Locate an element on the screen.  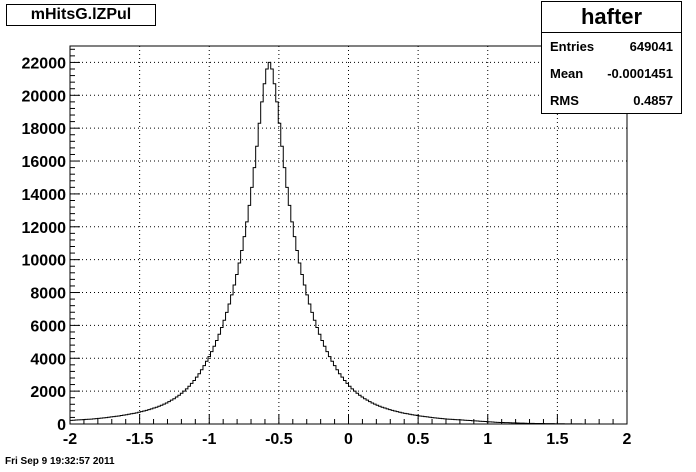
y-tick-label: 16000 is located at coordinates (44, 162).